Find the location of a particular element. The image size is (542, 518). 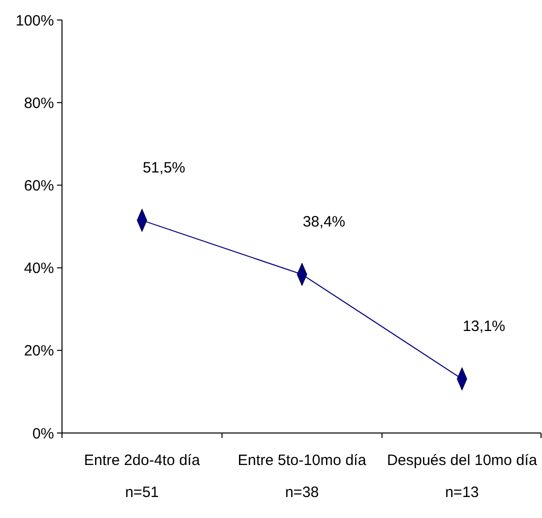

y-tick-label: 100% is located at coordinates (35, 21).